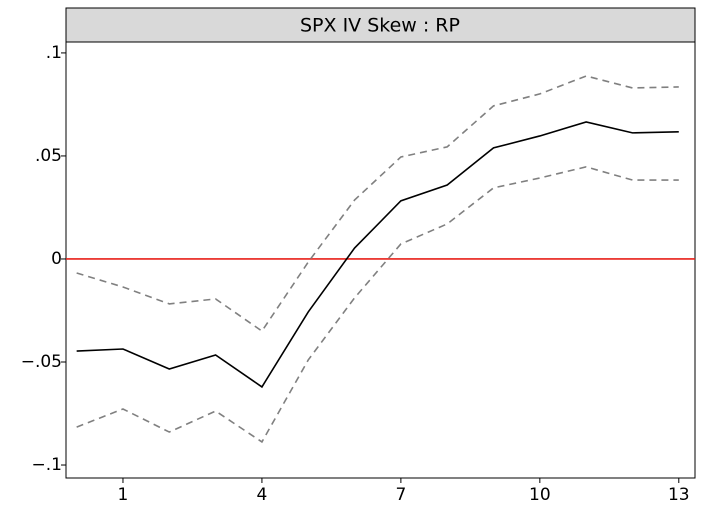 The image size is (707, 508). What do you see at coordinates (41, 362) in the screenshot?
I see `y-tick-label: −.05` at bounding box center [41, 362].